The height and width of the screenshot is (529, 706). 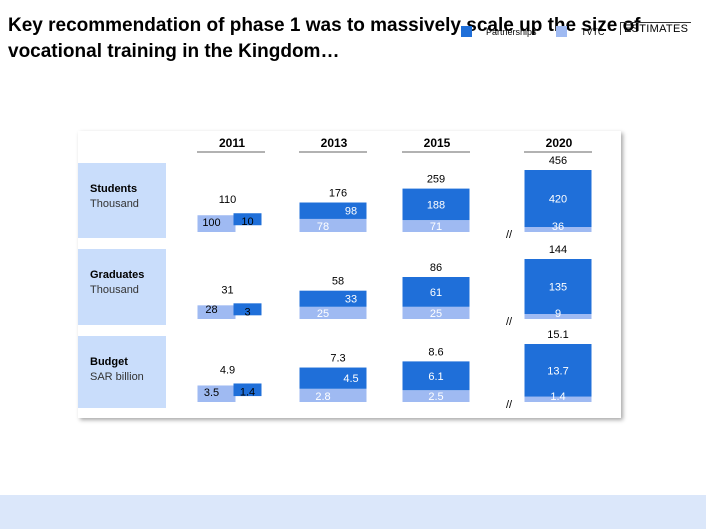 What do you see at coordinates (353, 512) in the screenshot?
I see `footer-band` at bounding box center [353, 512].